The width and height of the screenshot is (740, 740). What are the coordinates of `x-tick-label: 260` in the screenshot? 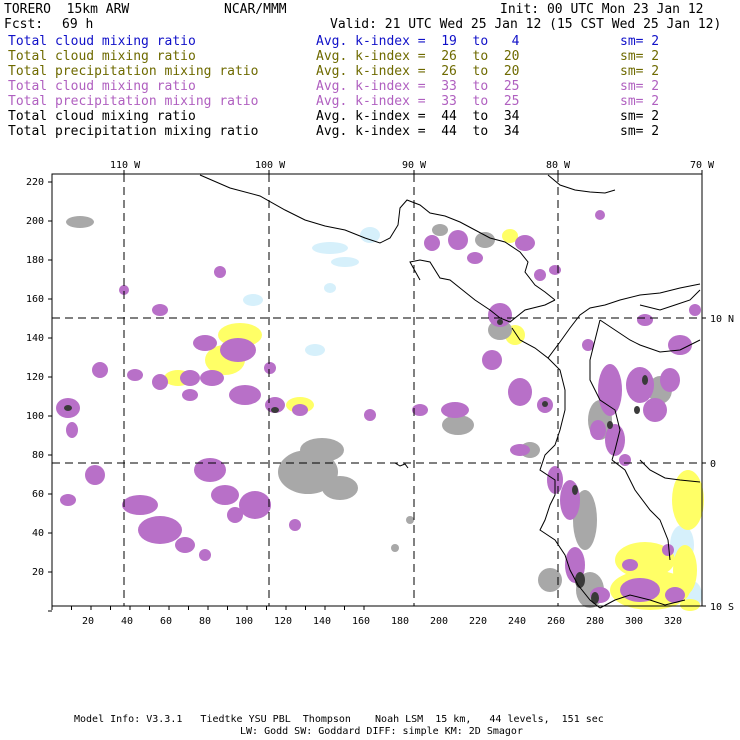 It's located at (556, 621).